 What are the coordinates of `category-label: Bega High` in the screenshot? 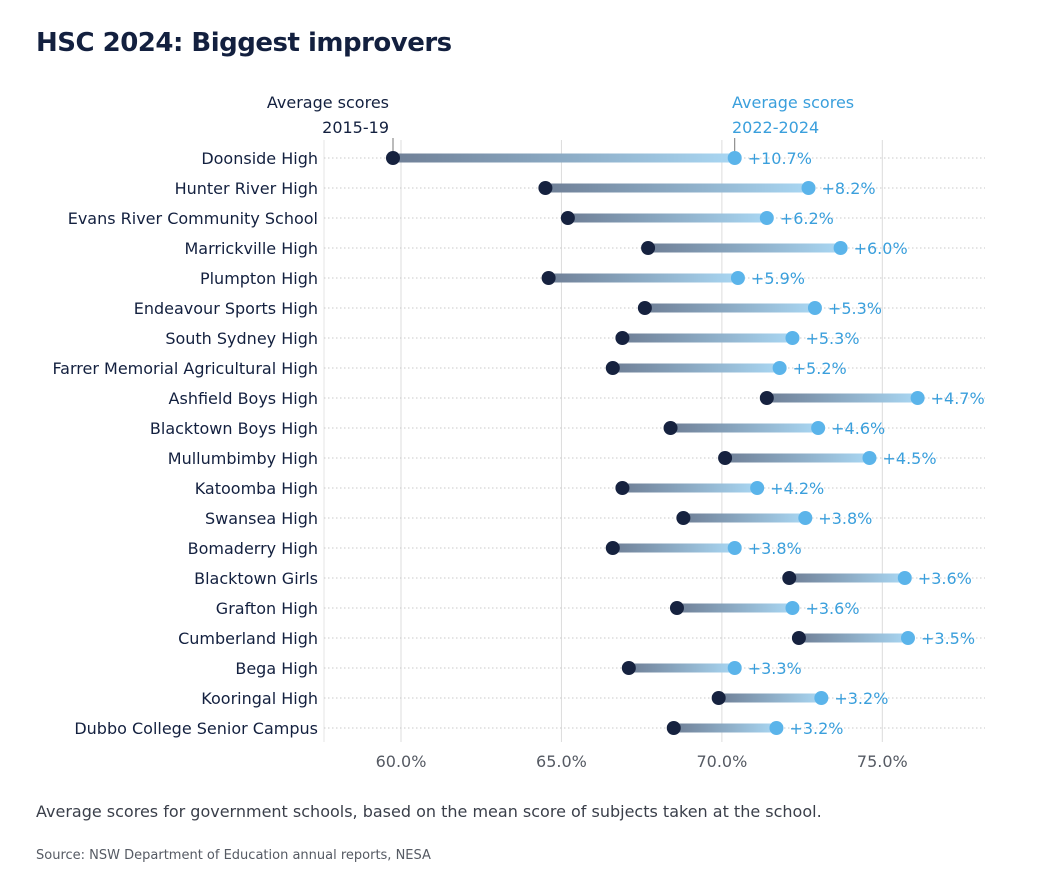 It's located at (276, 668).